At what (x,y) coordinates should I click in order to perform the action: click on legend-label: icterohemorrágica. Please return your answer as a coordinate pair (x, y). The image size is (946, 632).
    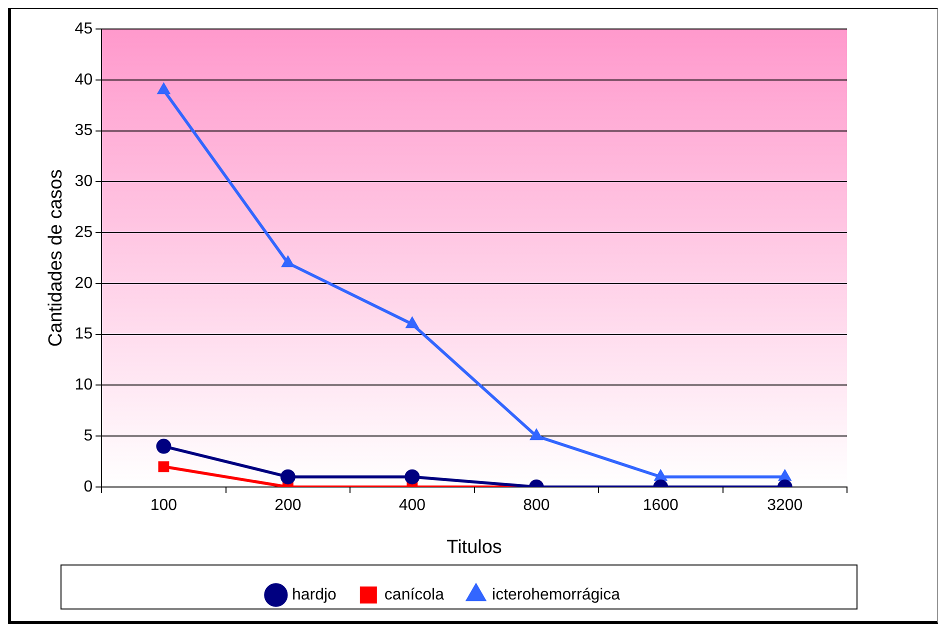
    Looking at the image, I should click on (556, 595).